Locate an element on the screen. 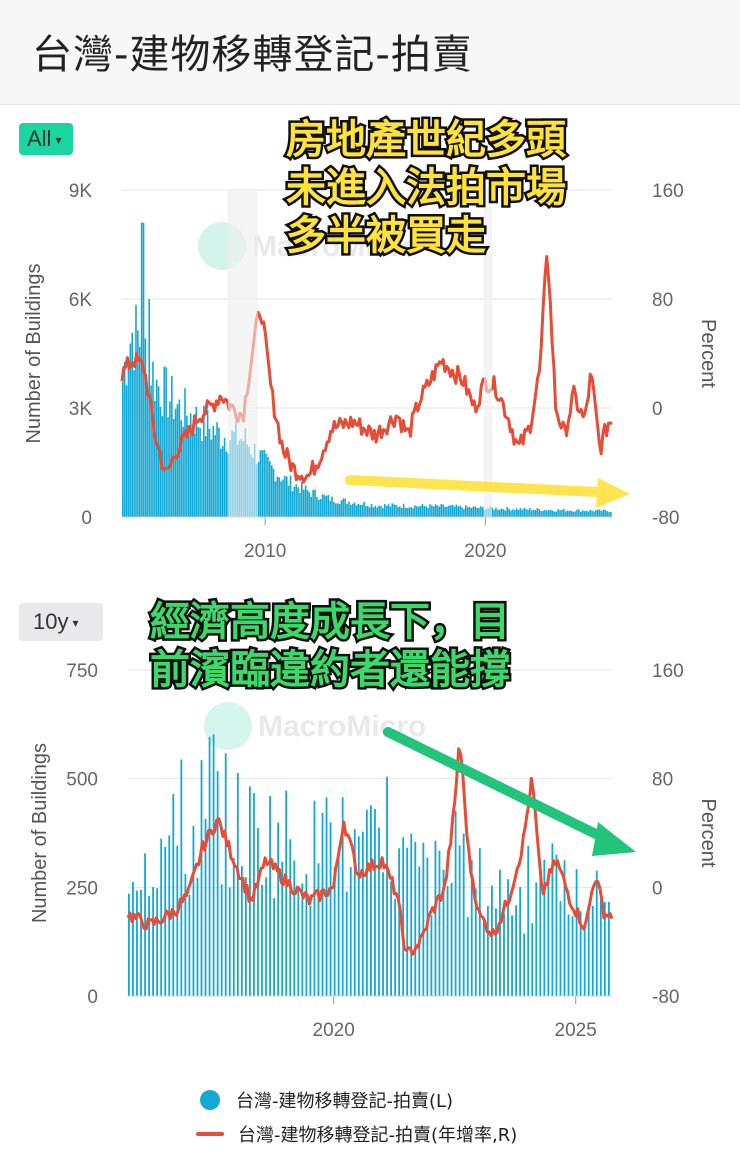 This screenshot has width=740, height=1162. legend-item-bars: 台灣-建物移轉登記-拍賣(L) is located at coordinates (356, 1100).